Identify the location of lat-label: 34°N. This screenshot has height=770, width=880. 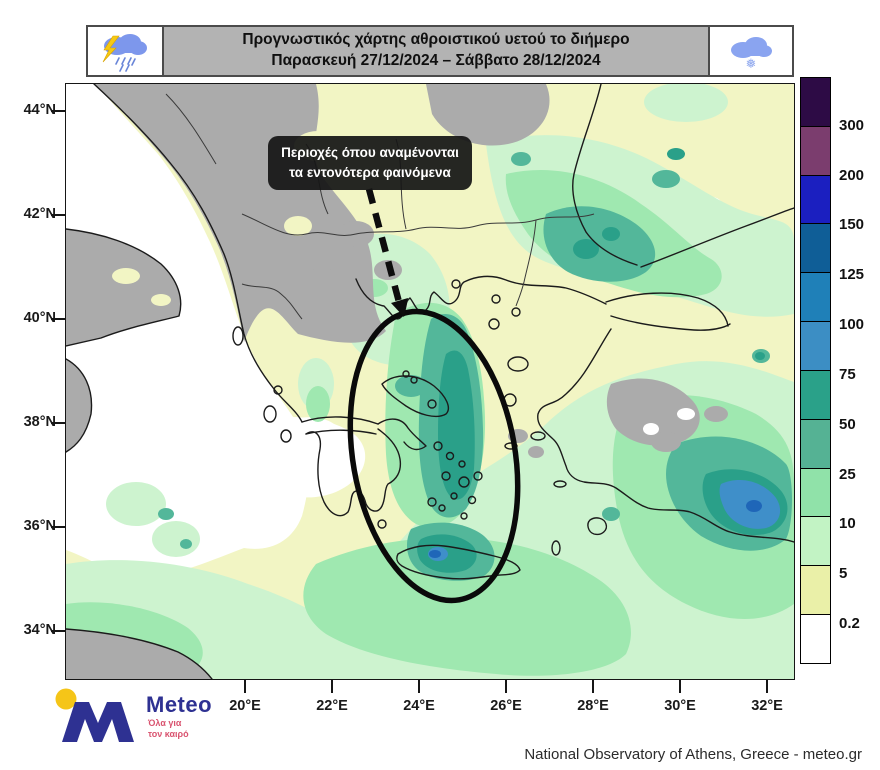
(39, 630).